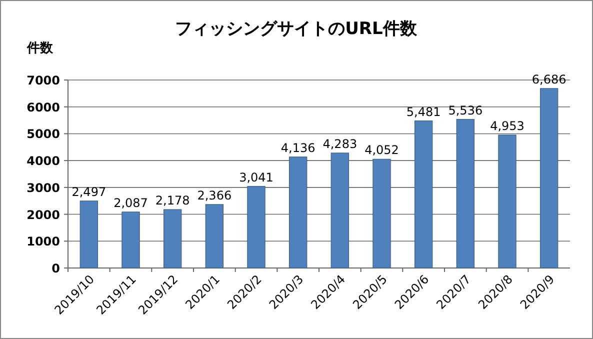  Describe the element at coordinates (40, 48) in the screenshot. I see `y-axis-title: 件数` at that location.